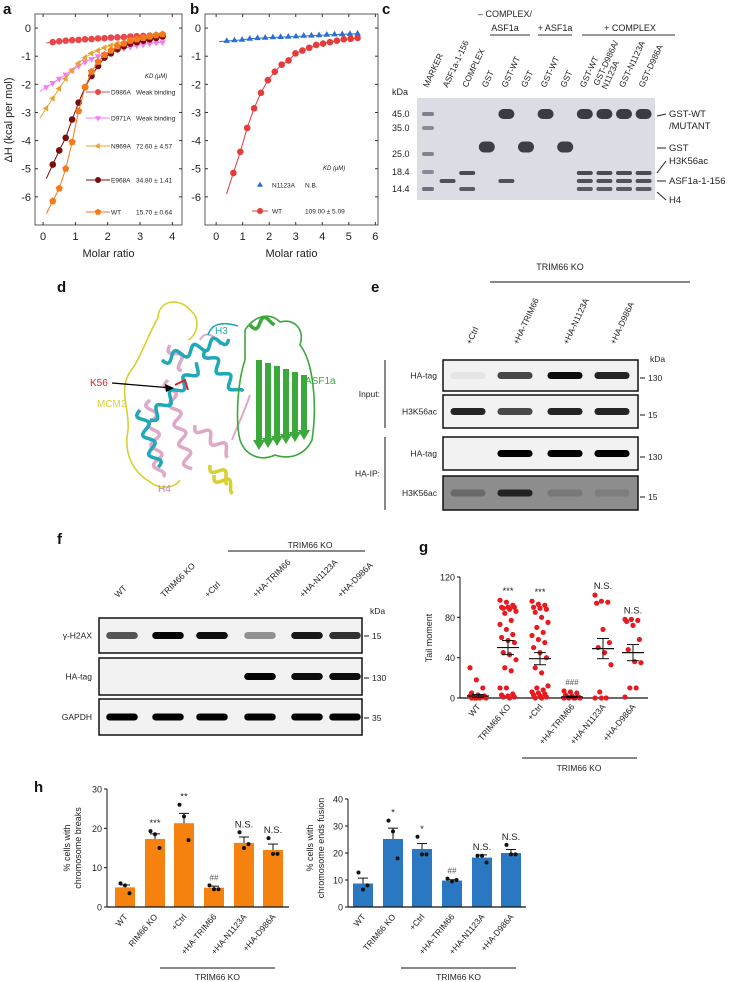 This screenshot has width=744, height=982. Describe the element at coordinates (511, 837) in the screenshot. I see `significance-annotation: N.S.` at that location.